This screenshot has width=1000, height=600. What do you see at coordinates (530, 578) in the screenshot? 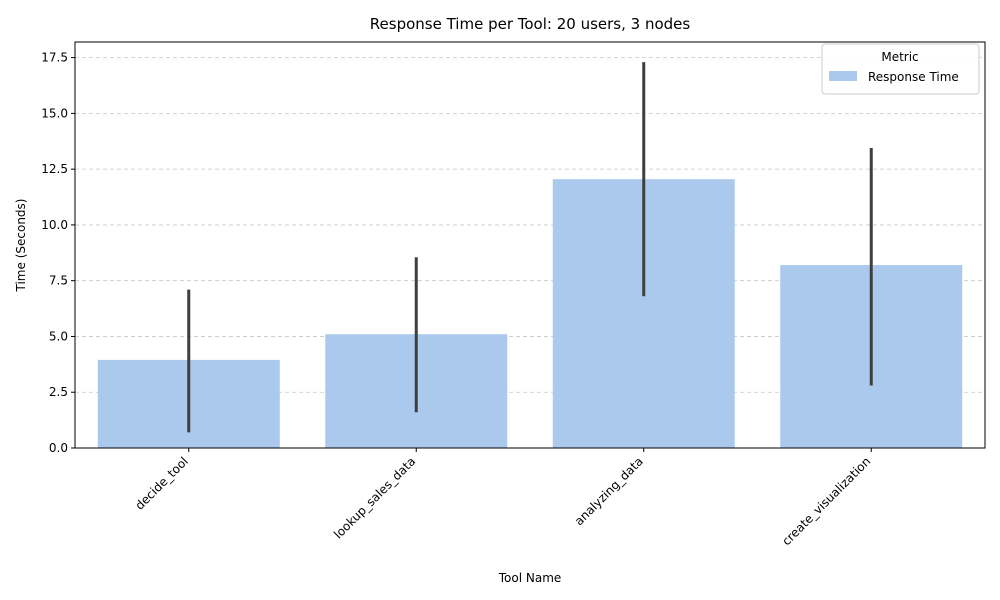
I see `x-axis-label: Tool Name` at bounding box center [530, 578].